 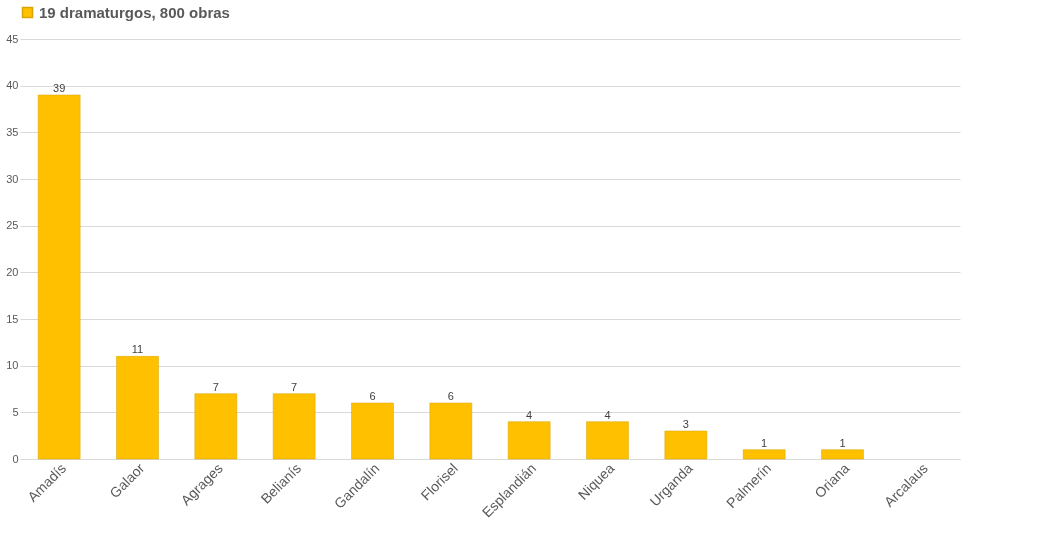 What do you see at coordinates (12, 131) in the screenshot?
I see `y-tick-label: 35` at bounding box center [12, 131].